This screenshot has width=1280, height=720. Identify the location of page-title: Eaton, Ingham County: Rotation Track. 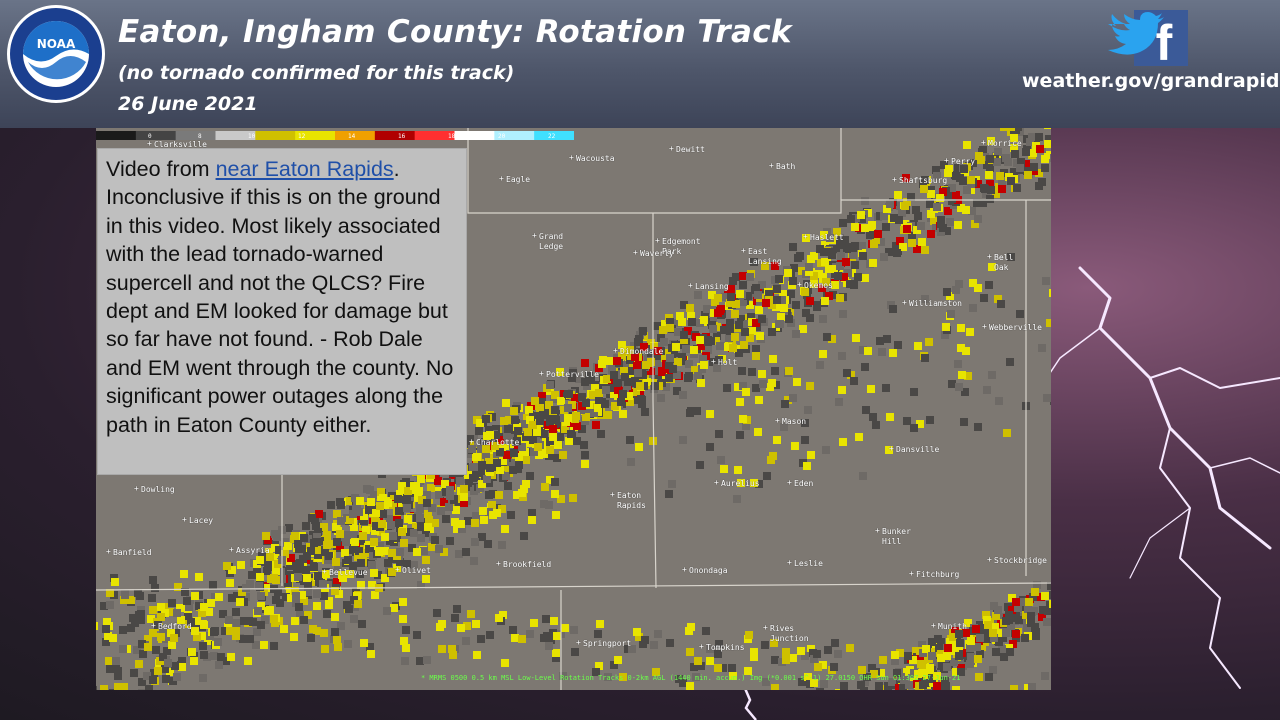
(455, 32).